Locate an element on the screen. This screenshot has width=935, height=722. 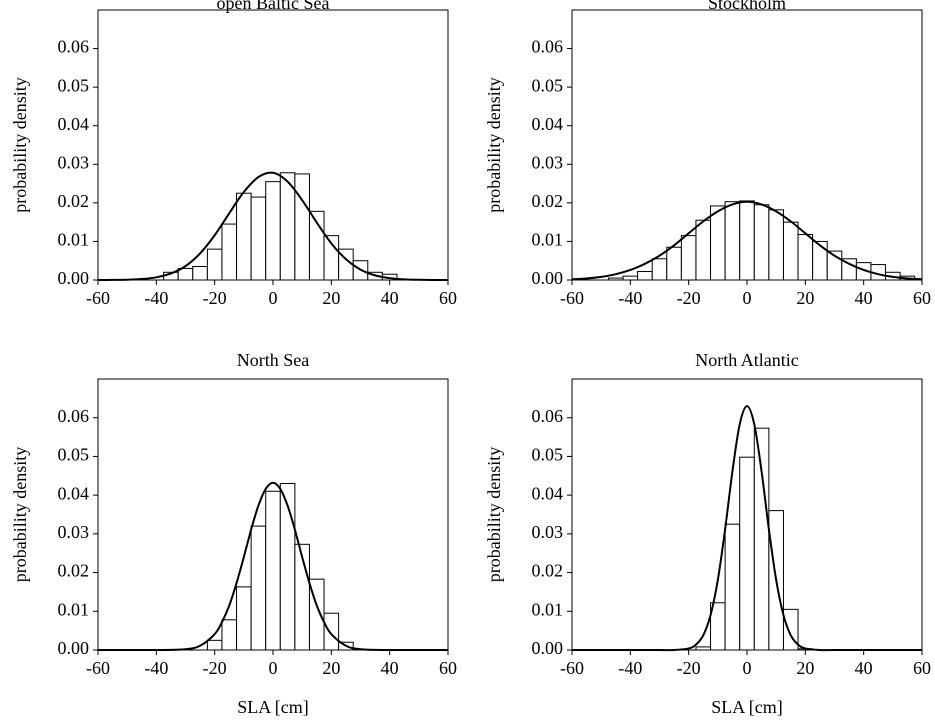
panel-title: North Sea is located at coordinates (273, 360).